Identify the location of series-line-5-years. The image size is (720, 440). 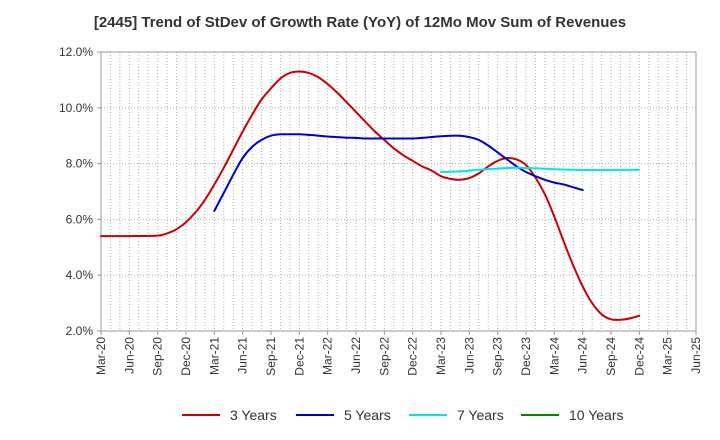
(398, 172).